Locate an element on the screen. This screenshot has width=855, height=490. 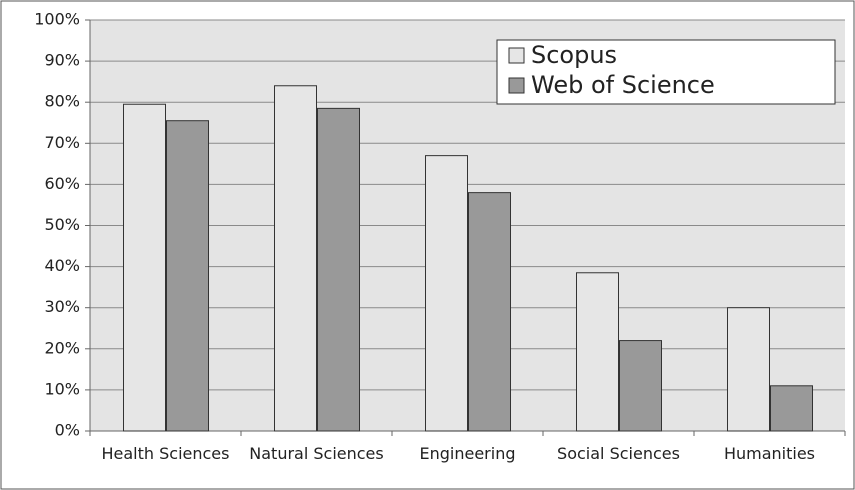
y-tick-label: 0% is located at coordinates (67, 430).